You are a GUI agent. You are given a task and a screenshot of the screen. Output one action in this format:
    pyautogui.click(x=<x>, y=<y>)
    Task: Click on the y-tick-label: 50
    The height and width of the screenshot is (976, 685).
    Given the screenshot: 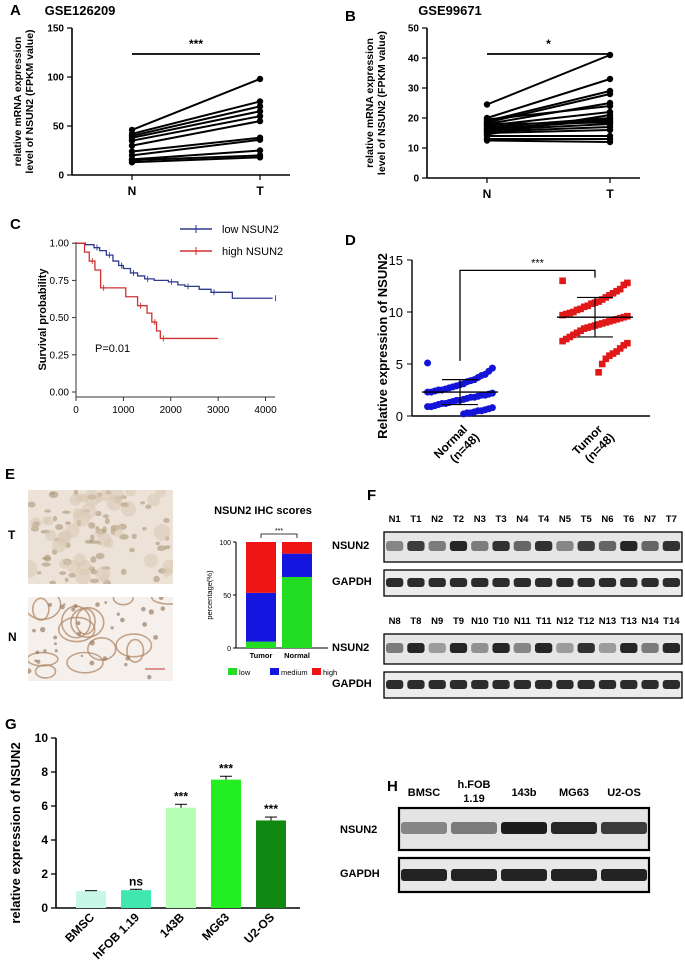 What is the action you would take?
    pyautogui.click(x=414, y=29)
    